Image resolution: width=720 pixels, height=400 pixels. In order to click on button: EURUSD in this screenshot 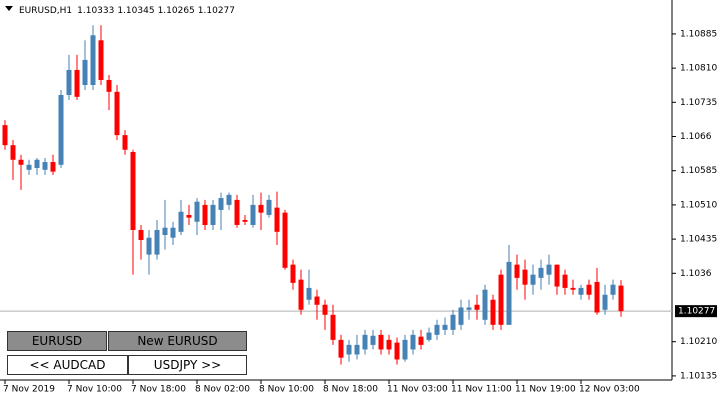, I will do `click(57, 341)`.